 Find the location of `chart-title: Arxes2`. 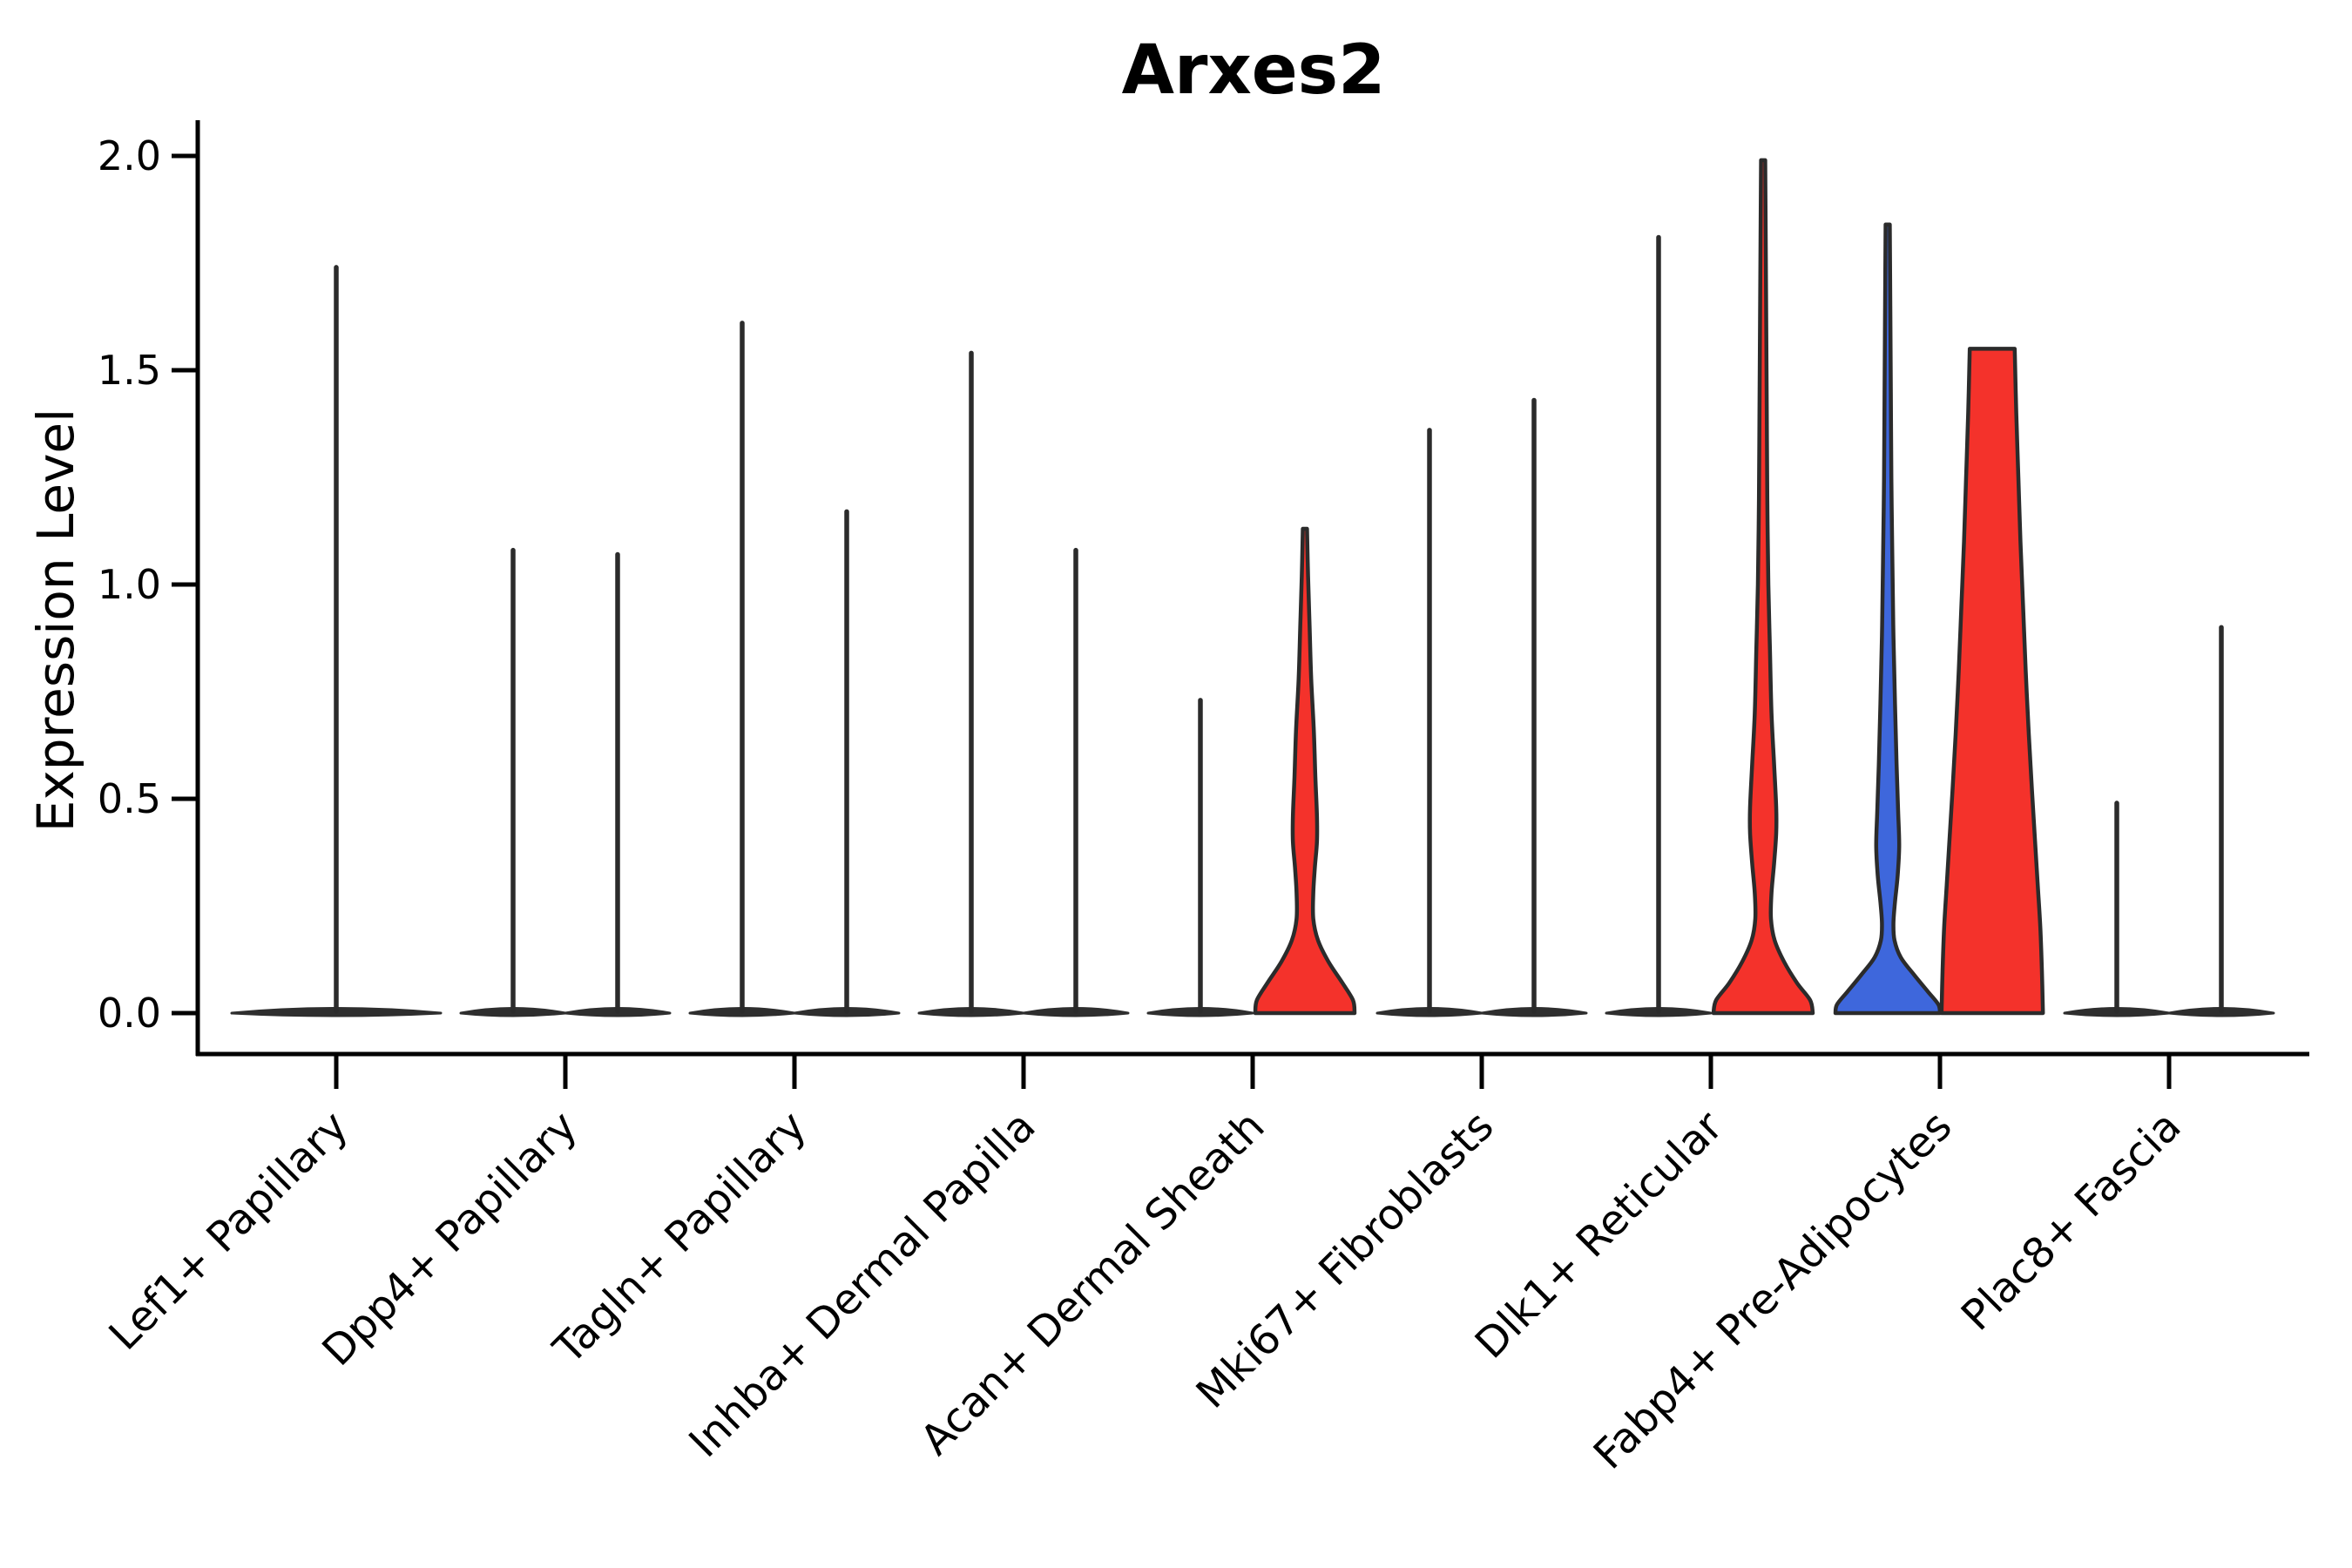

chart-title: Arxes2 is located at coordinates (1253, 70).